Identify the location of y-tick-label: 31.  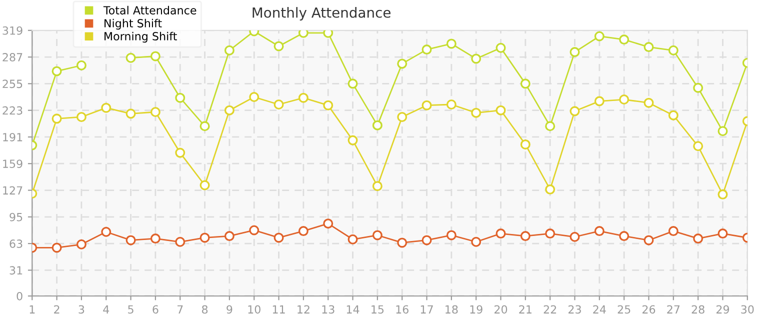
(16, 270).